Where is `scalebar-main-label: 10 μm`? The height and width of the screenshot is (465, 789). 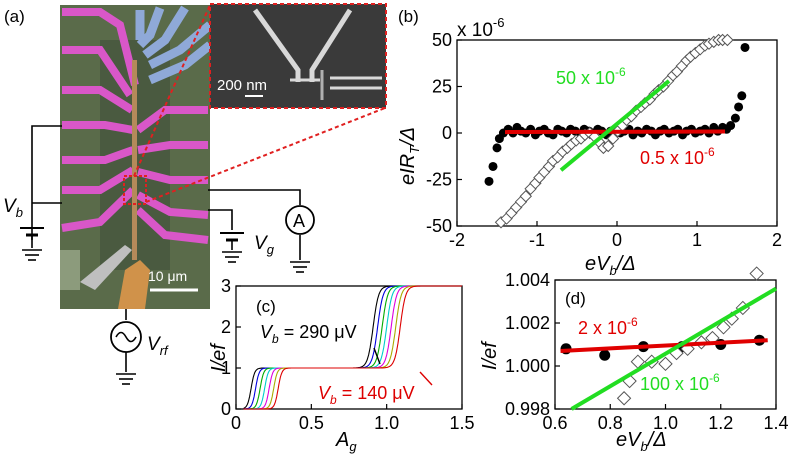 scalebar-main-label: 10 μm is located at coordinates (167, 276).